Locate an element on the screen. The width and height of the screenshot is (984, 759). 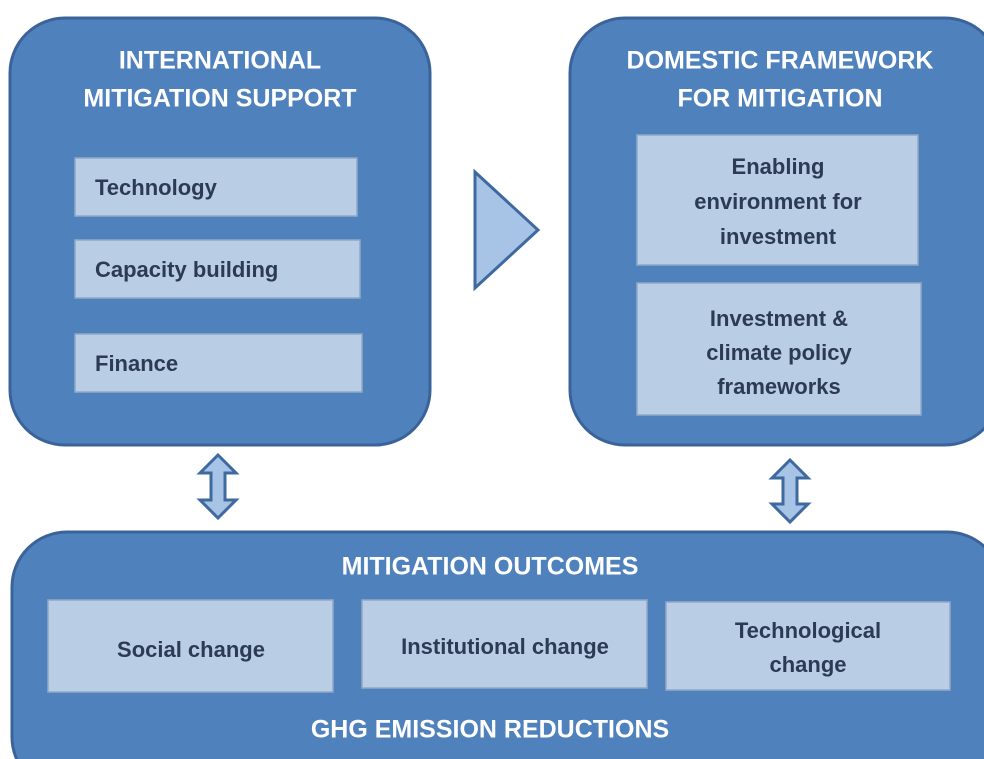
panel-footer: GHG EMISSION REDUCTIONS is located at coordinates (490, 730).